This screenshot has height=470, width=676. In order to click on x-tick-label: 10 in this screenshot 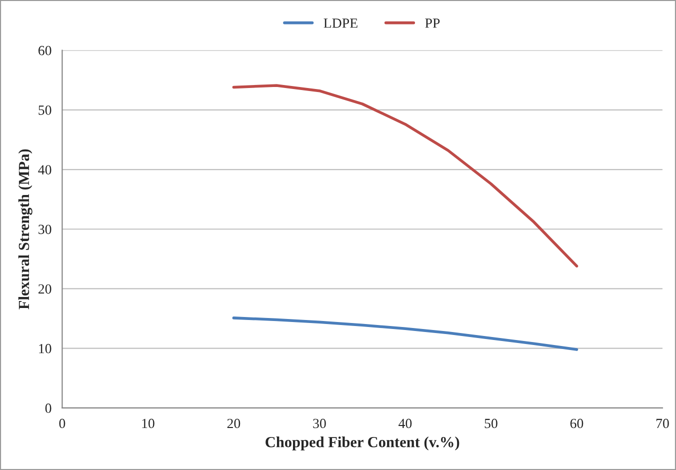, I will do `click(148, 423)`.